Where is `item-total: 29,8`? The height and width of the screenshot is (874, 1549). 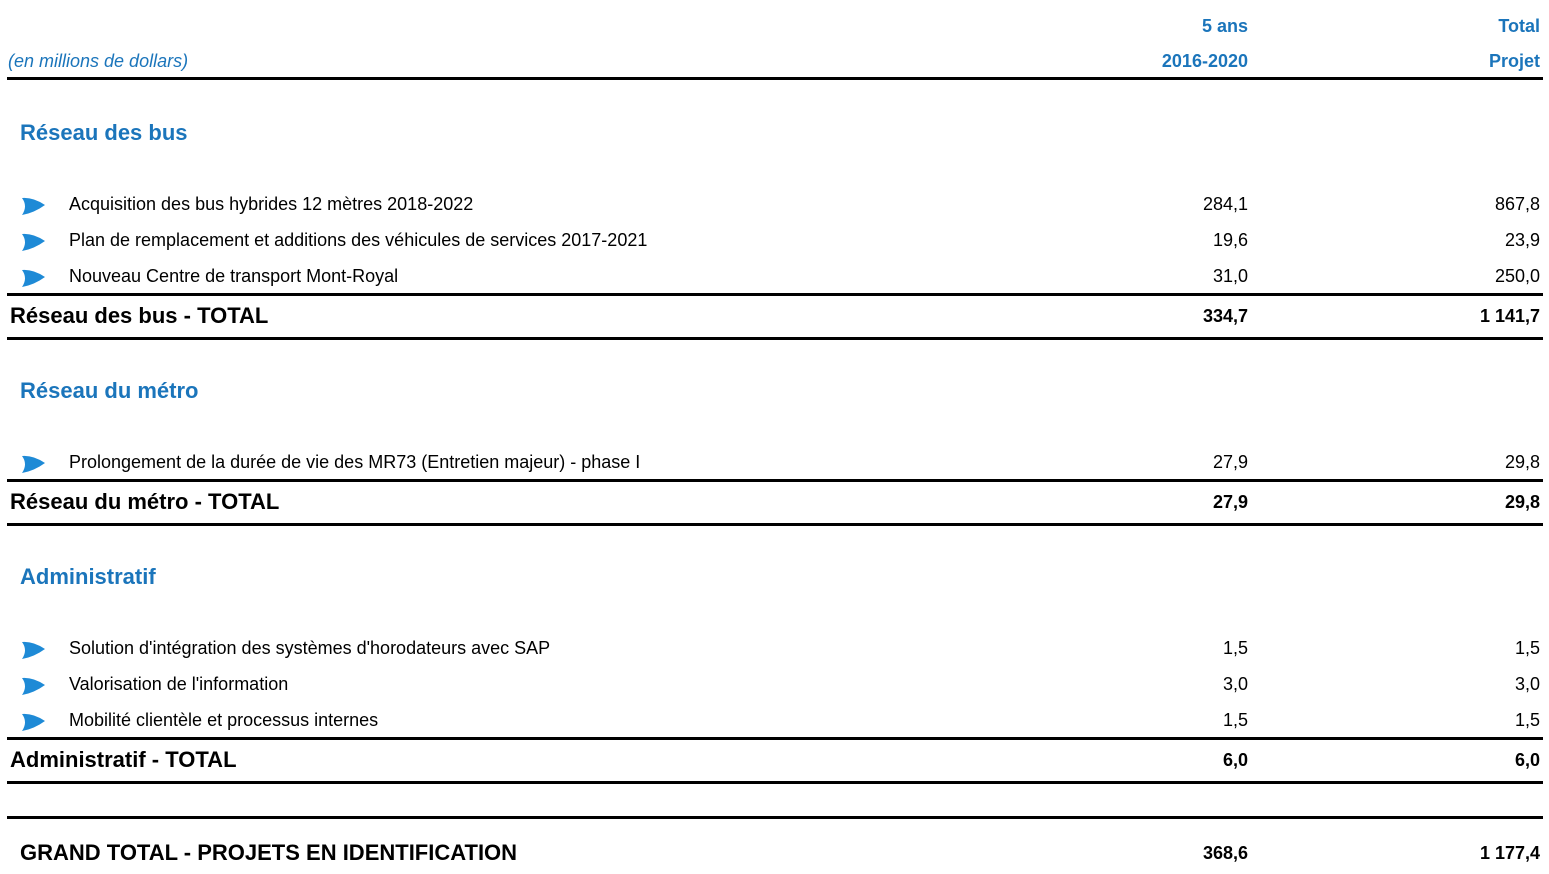 item-total: 29,8 is located at coordinates (1522, 462).